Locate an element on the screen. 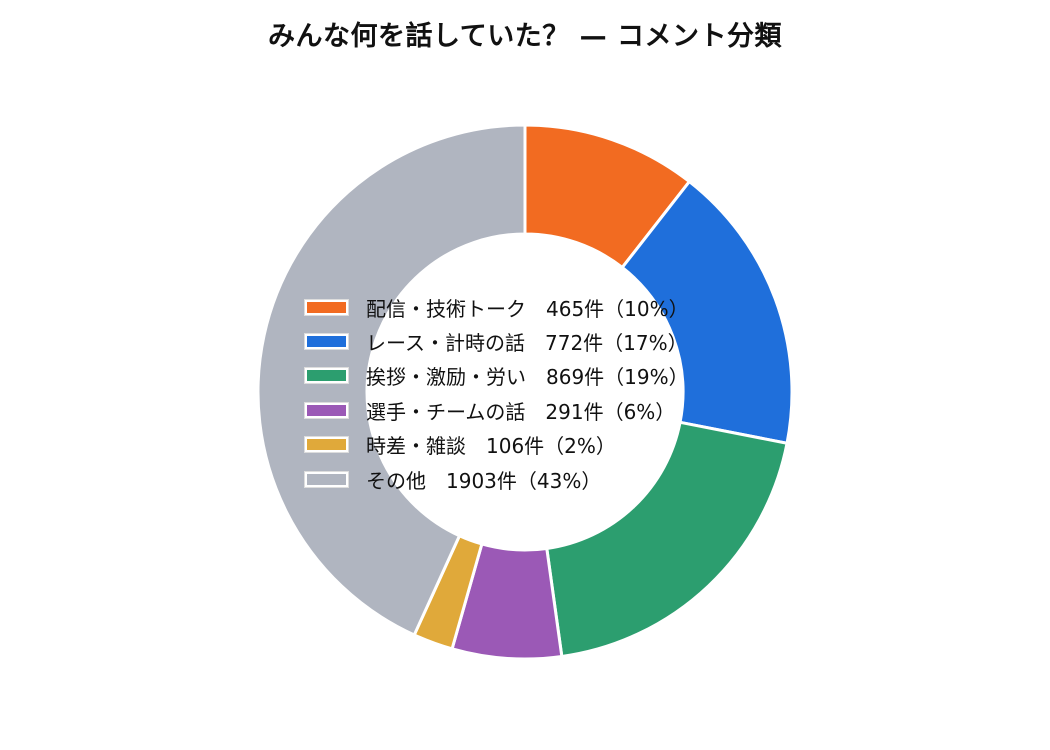 The height and width of the screenshot is (750, 1050). legend-item: 時差・雑談 106件（2%） is located at coordinates (524, 445).